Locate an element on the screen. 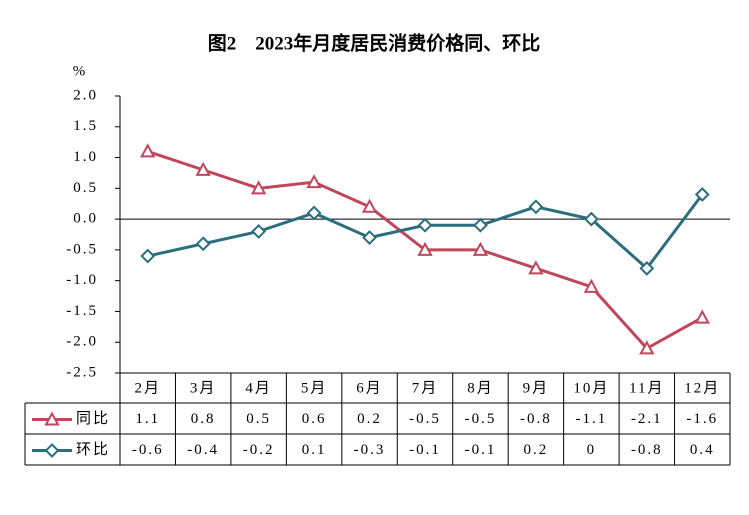  x-tick-label: 12月 is located at coordinates (702, 388).